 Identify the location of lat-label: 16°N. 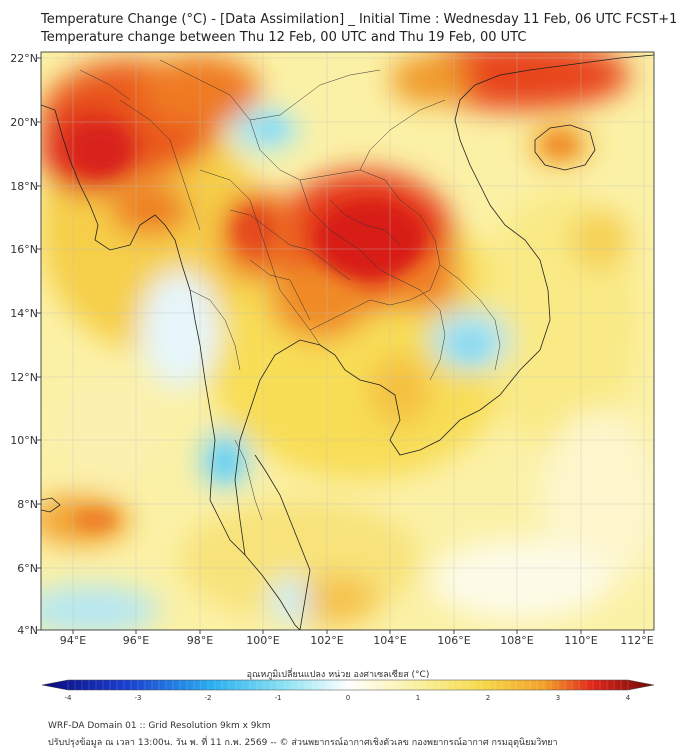
(24, 249).